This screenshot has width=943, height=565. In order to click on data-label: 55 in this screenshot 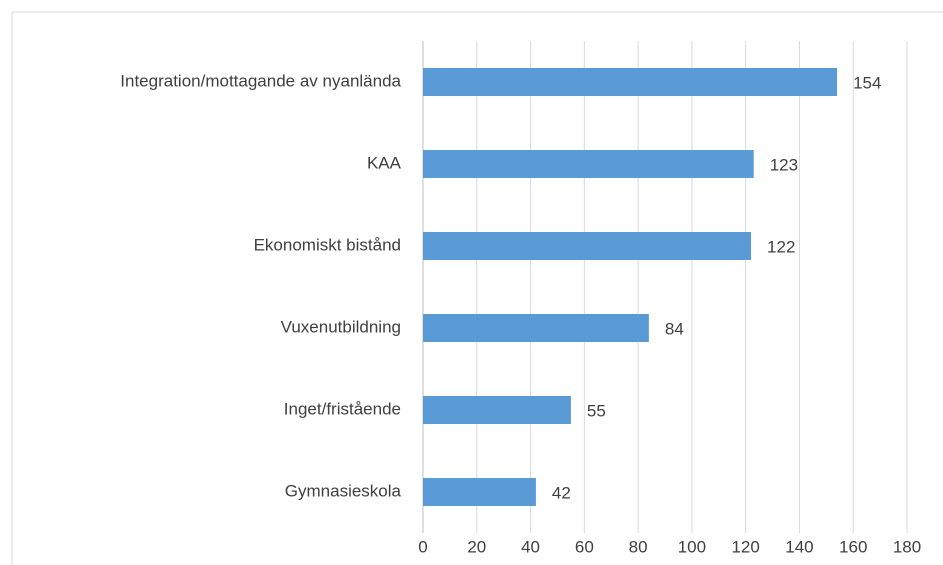, I will do `click(596, 410)`.